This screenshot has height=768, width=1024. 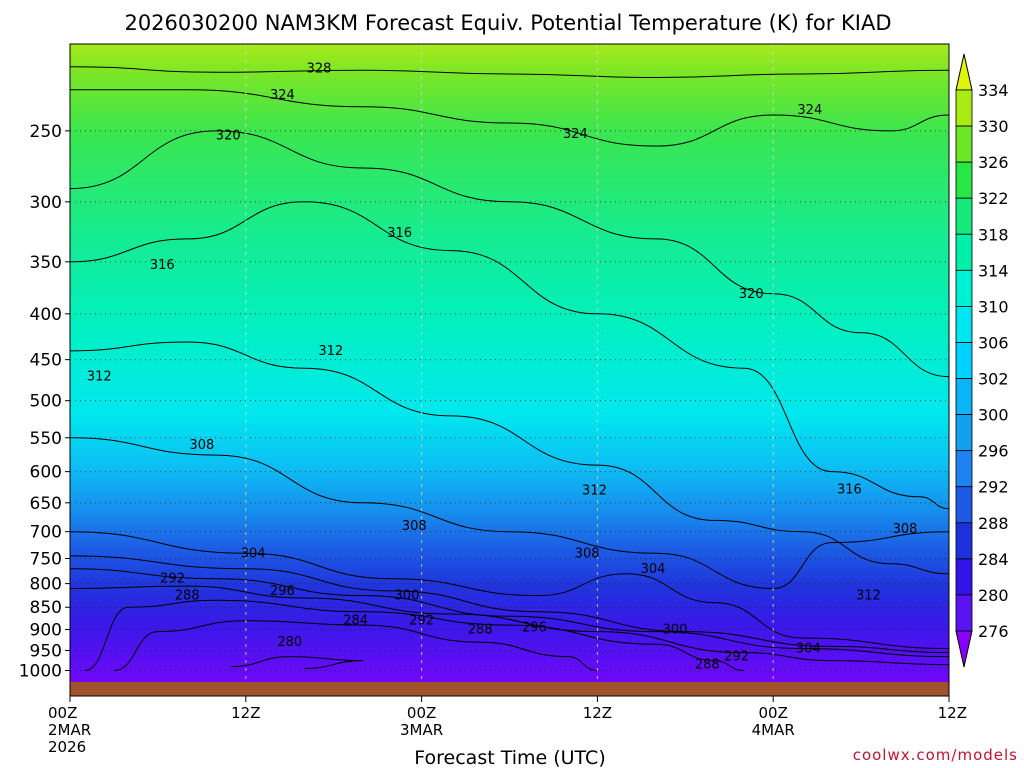 I want to click on colorbar-label-318: 318, so click(x=993, y=234).